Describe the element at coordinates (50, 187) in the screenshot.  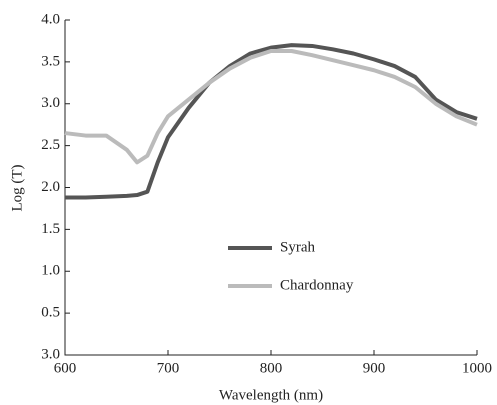
I see `y-tick-label: 2.0` at that location.